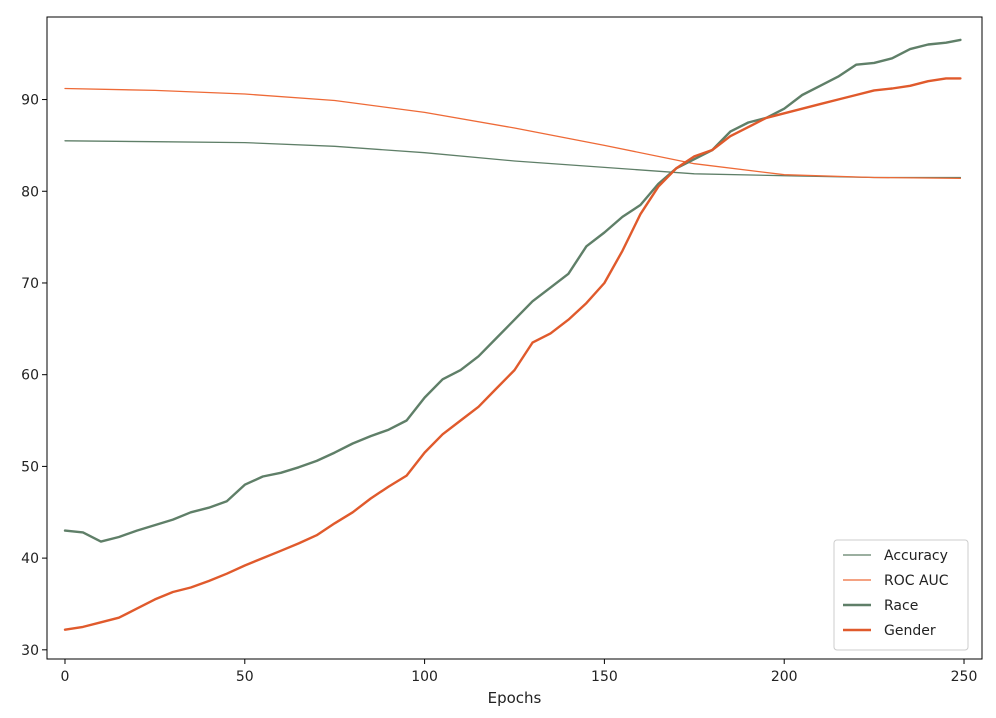 This screenshot has height=718, width=996. What do you see at coordinates (424, 677) in the screenshot?
I see `x-tick-label: 100` at bounding box center [424, 677].